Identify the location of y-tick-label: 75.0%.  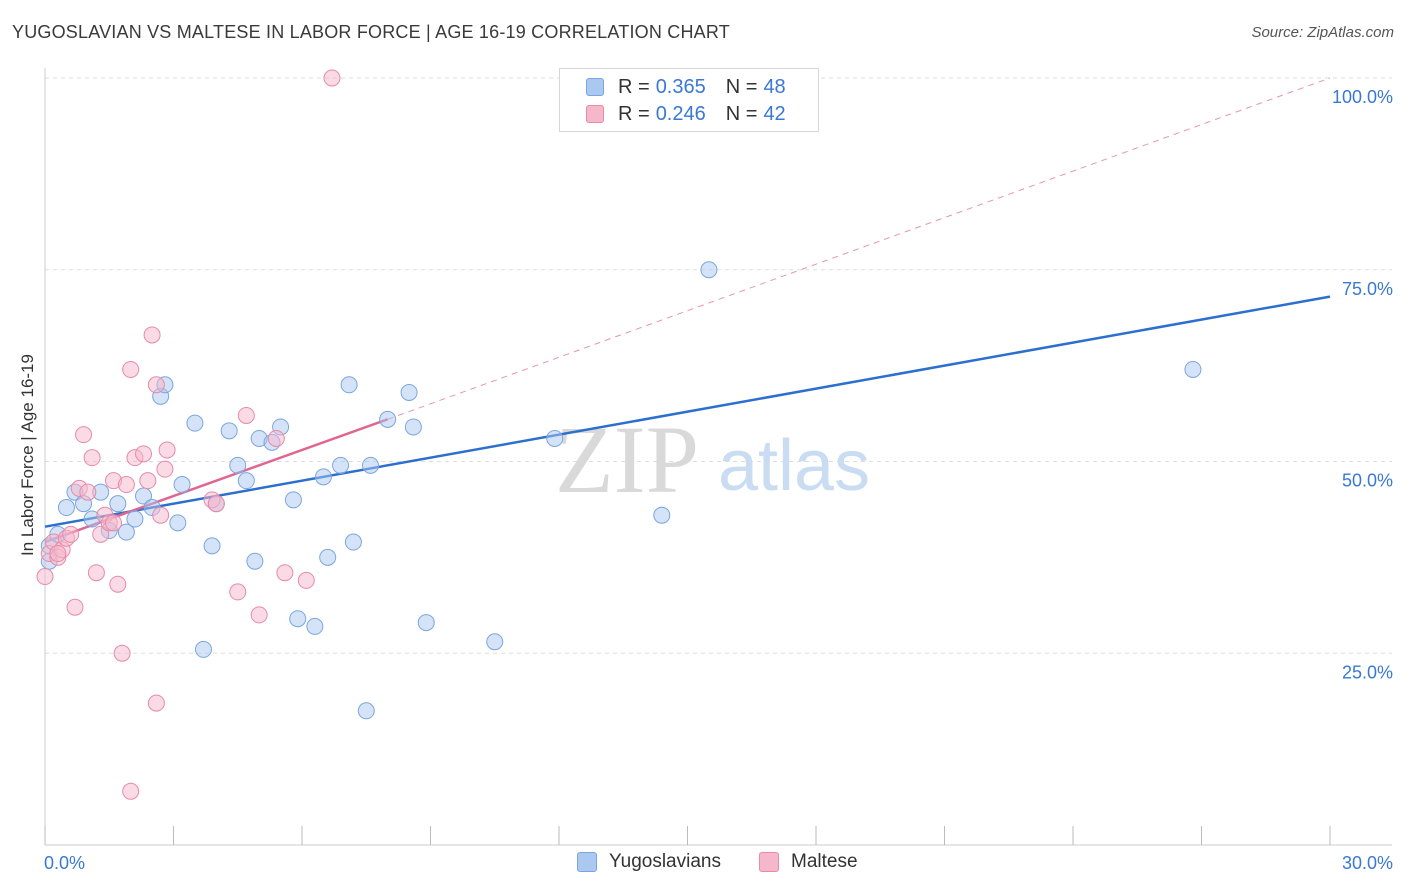
(1367, 289).